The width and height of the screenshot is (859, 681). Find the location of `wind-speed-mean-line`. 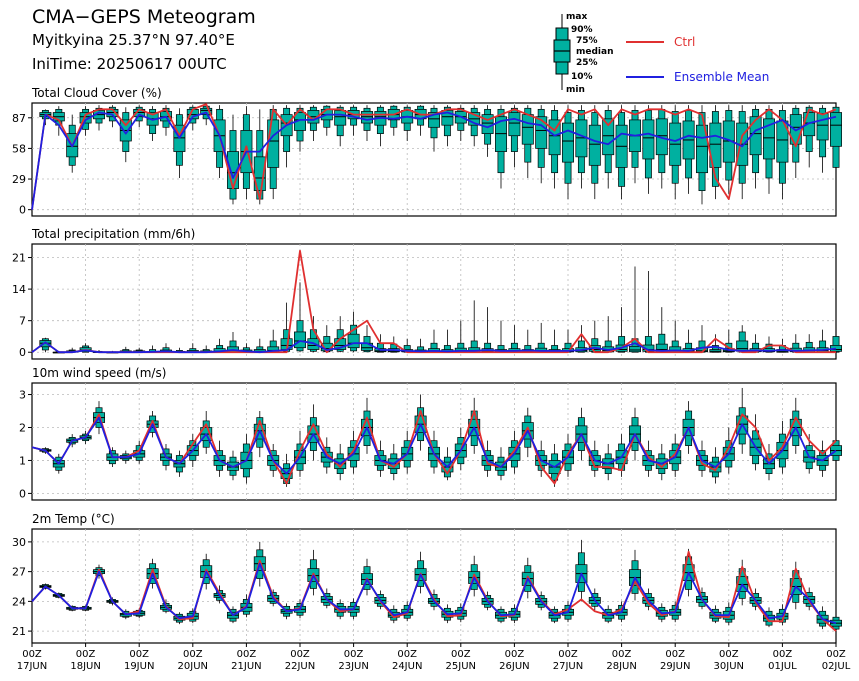

wind-speed-mean-line is located at coordinates (434, 445).